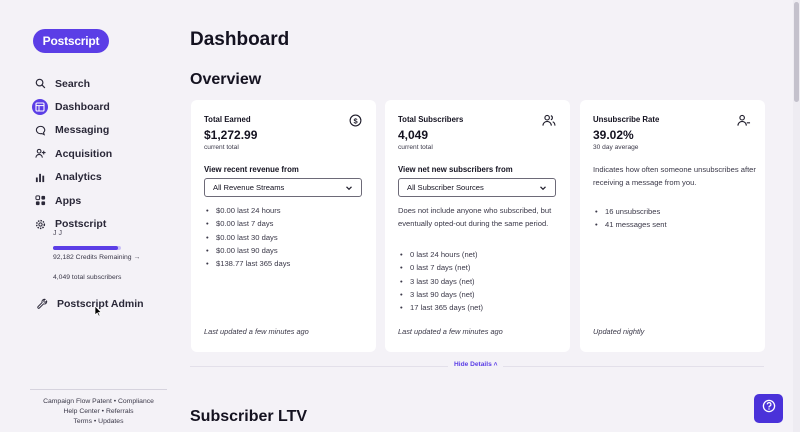 This screenshot has height=432, width=800. Describe the element at coordinates (103, 200) in the screenshot. I see `sidebar-item-apps: Apps` at that location.